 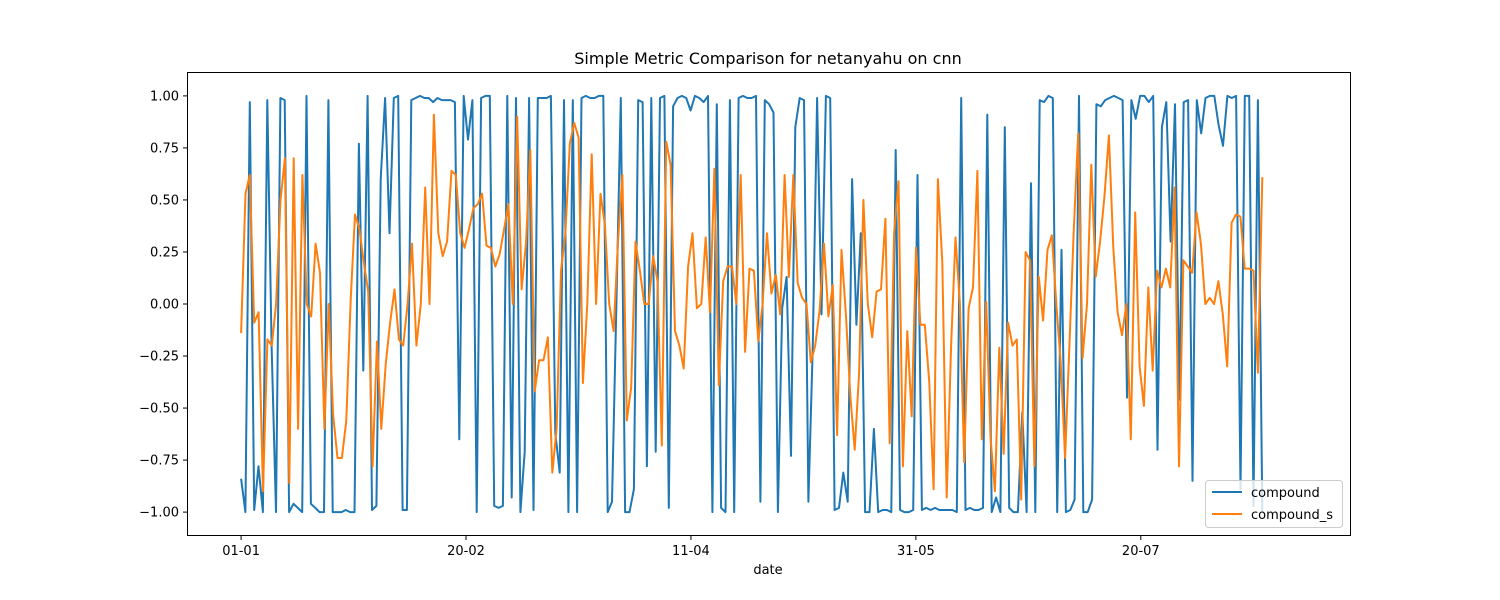 What do you see at coordinates (1274, 504) in the screenshot?
I see `legend: compound compound_s` at bounding box center [1274, 504].